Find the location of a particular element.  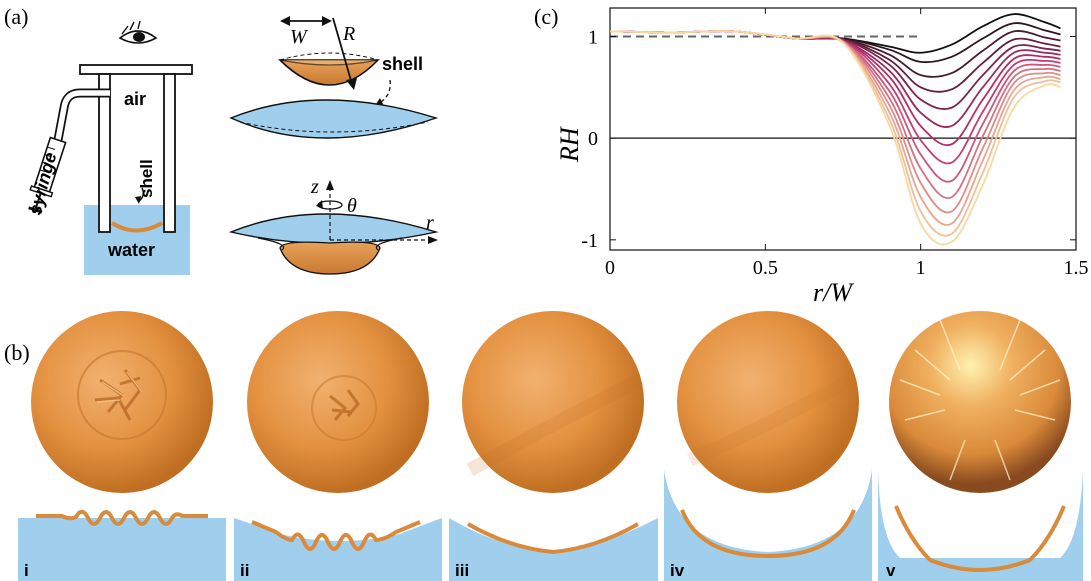

stage-label-ii: ii is located at coordinates (244, 570).